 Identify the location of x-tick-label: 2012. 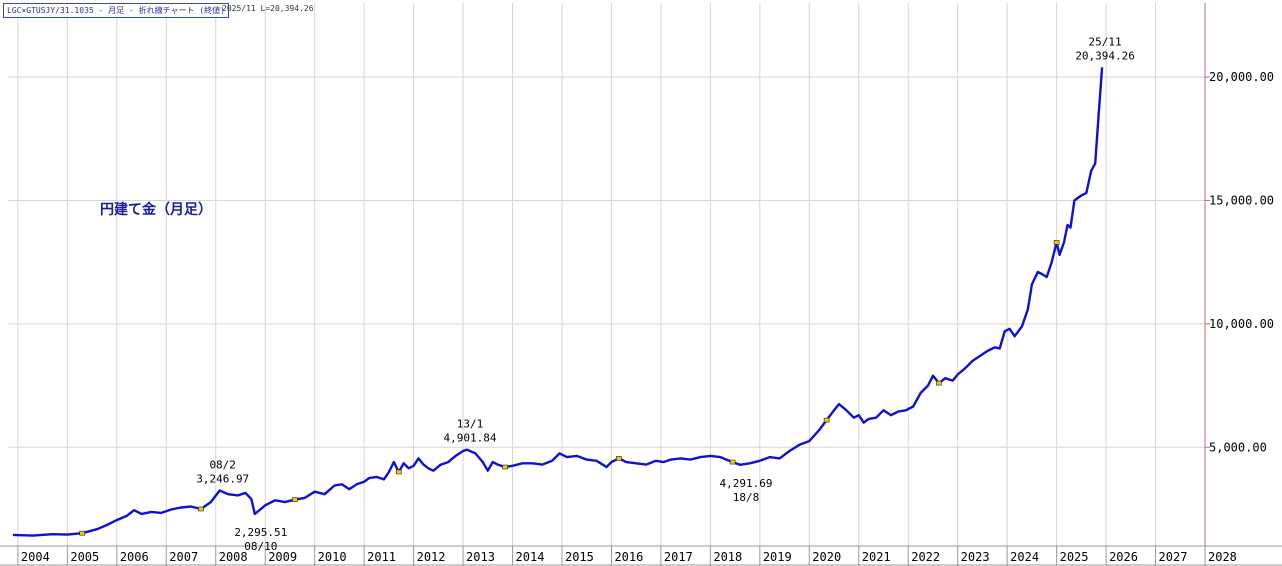
(431, 557).